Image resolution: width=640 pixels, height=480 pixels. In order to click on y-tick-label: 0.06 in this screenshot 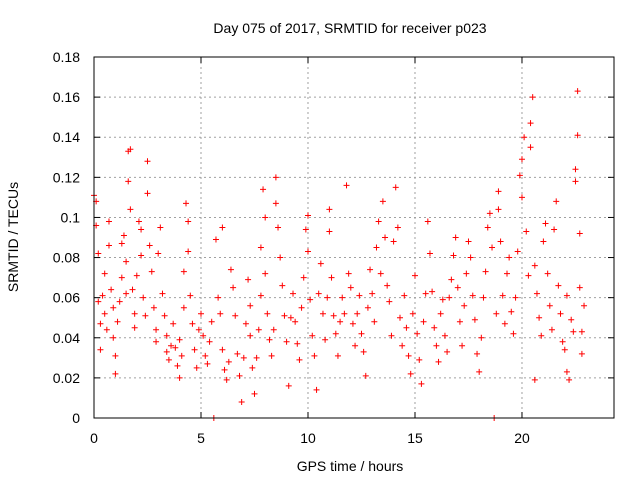, I will do `click(66, 298)`.